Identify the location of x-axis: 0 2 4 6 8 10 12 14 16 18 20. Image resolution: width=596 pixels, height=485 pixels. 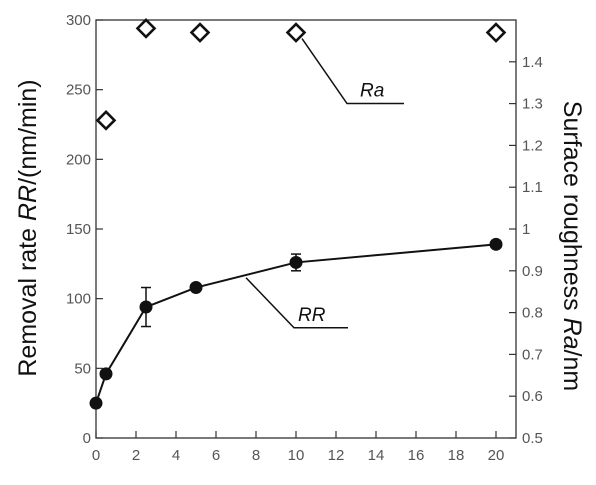
(298, 447).